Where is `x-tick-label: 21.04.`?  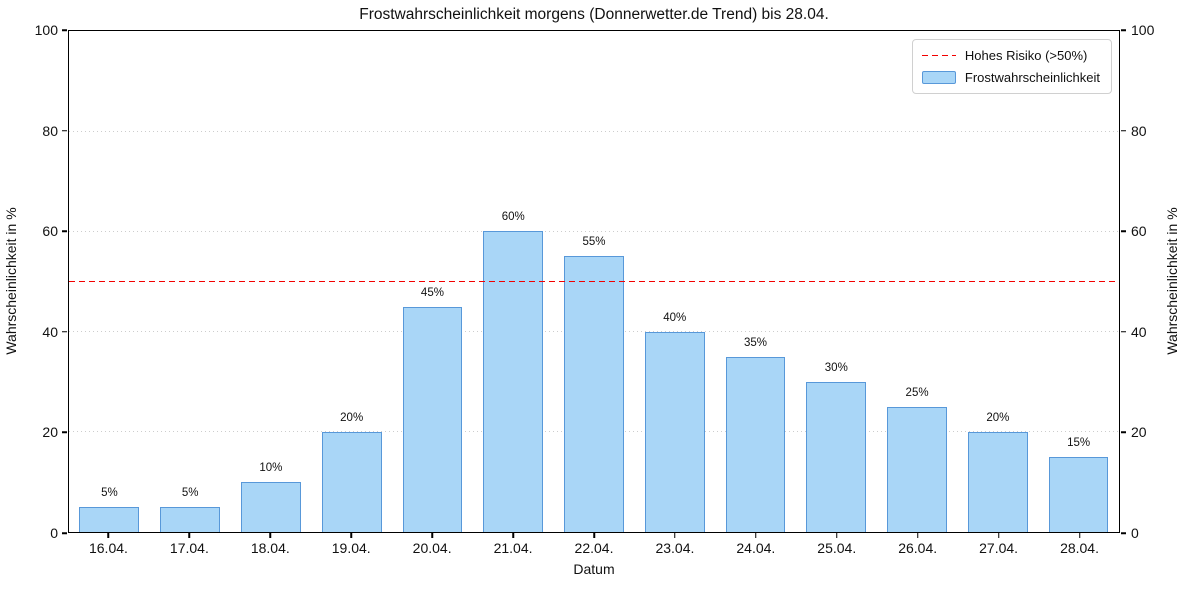
x-tick-label: 21.04. is located at coordinates (513, 548).